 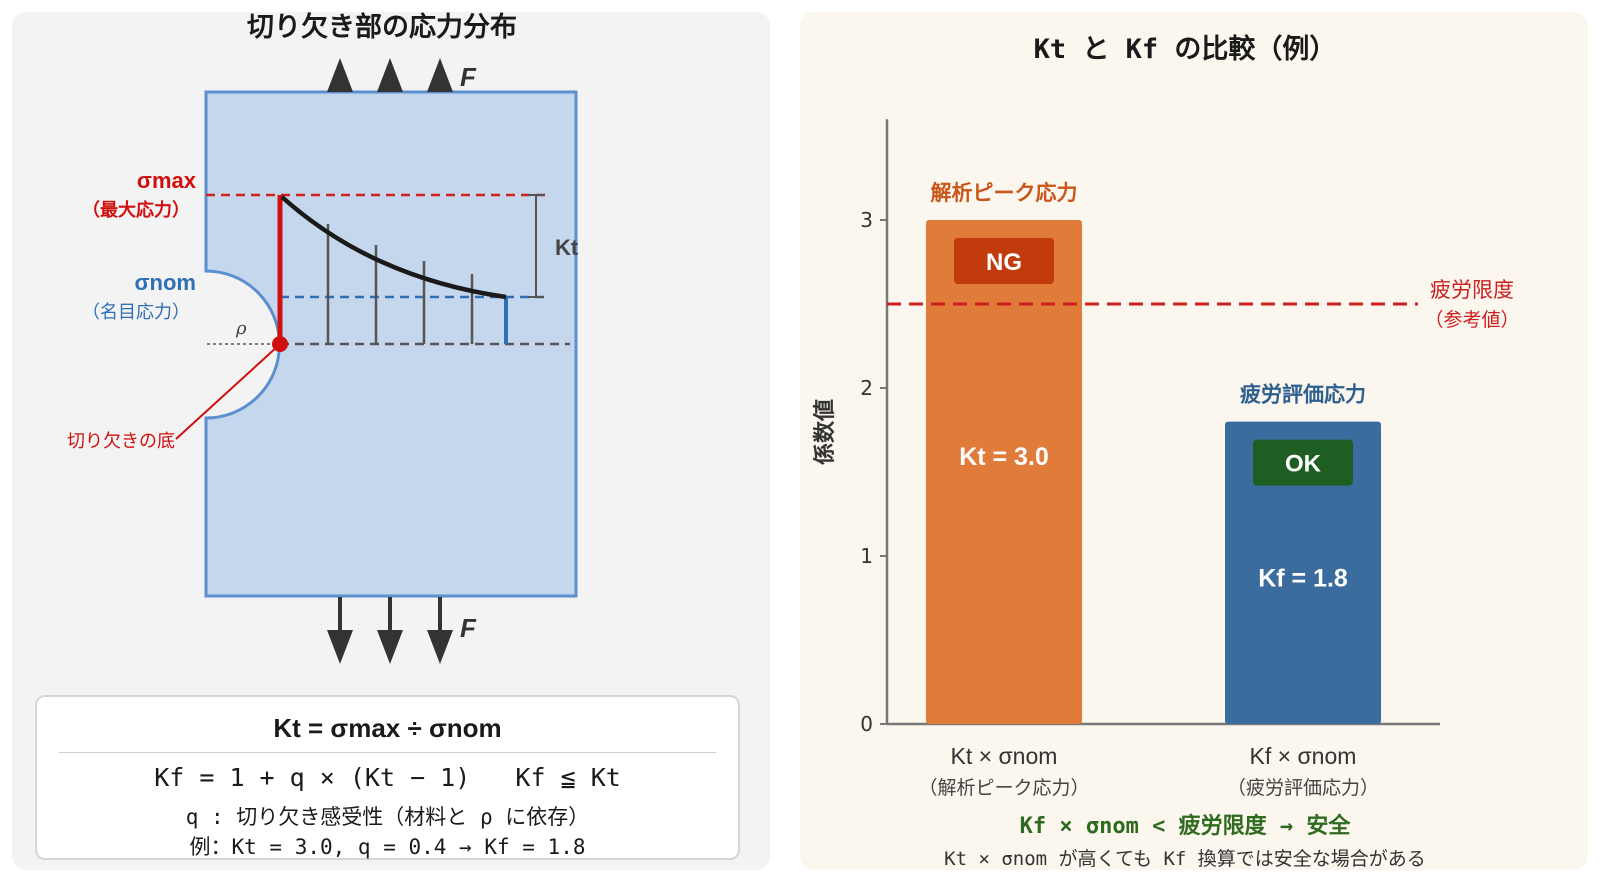 What do you see at coordinates (1472, 290) in the screenshot?
I see `fatigue-limit-label: 疲労限度` at bounding box center [1472, 290].